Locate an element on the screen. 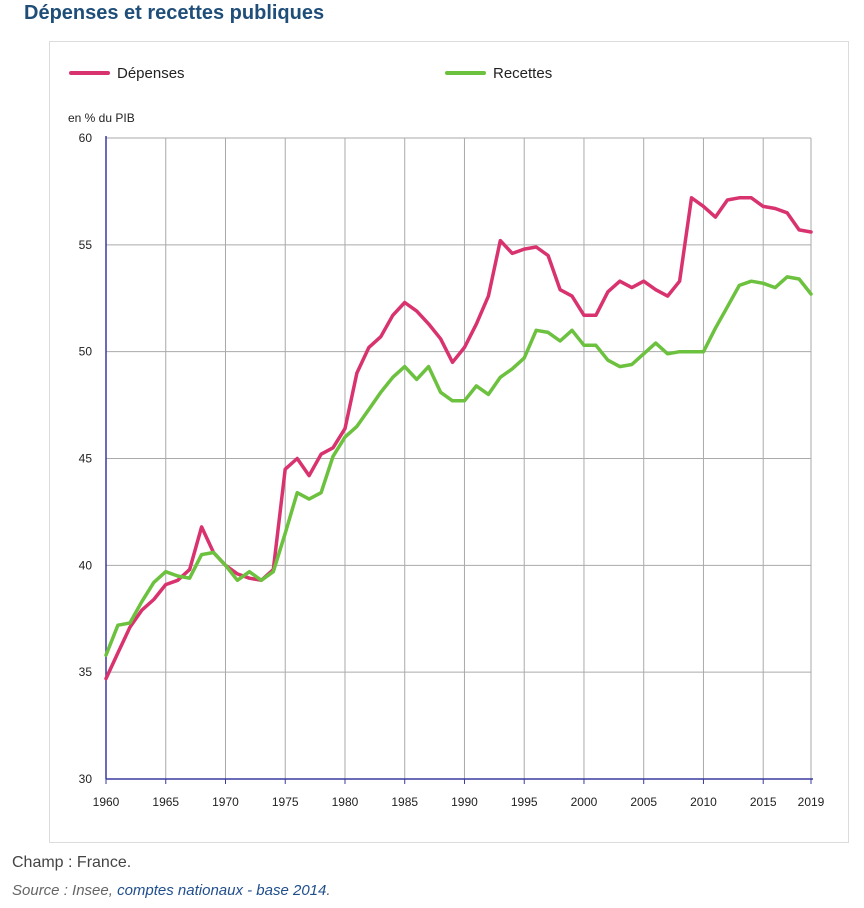 Image resolution: width=864 pixels, height=908 pixels. x-tick-label: 1960 is located at coordinates (106, 802).